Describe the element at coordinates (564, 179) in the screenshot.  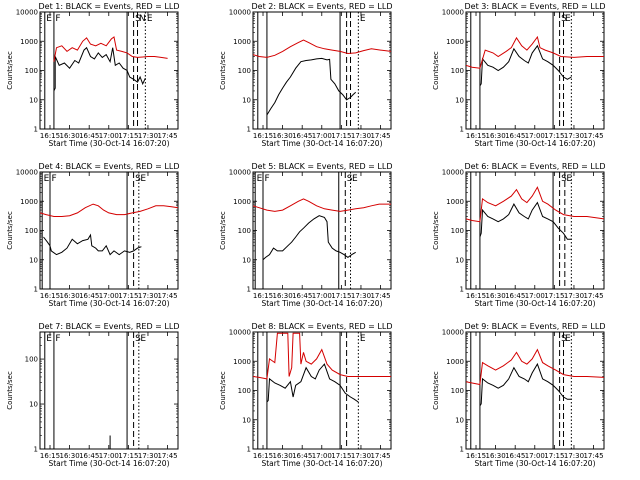
I see `time-marker-label: S` at that location.